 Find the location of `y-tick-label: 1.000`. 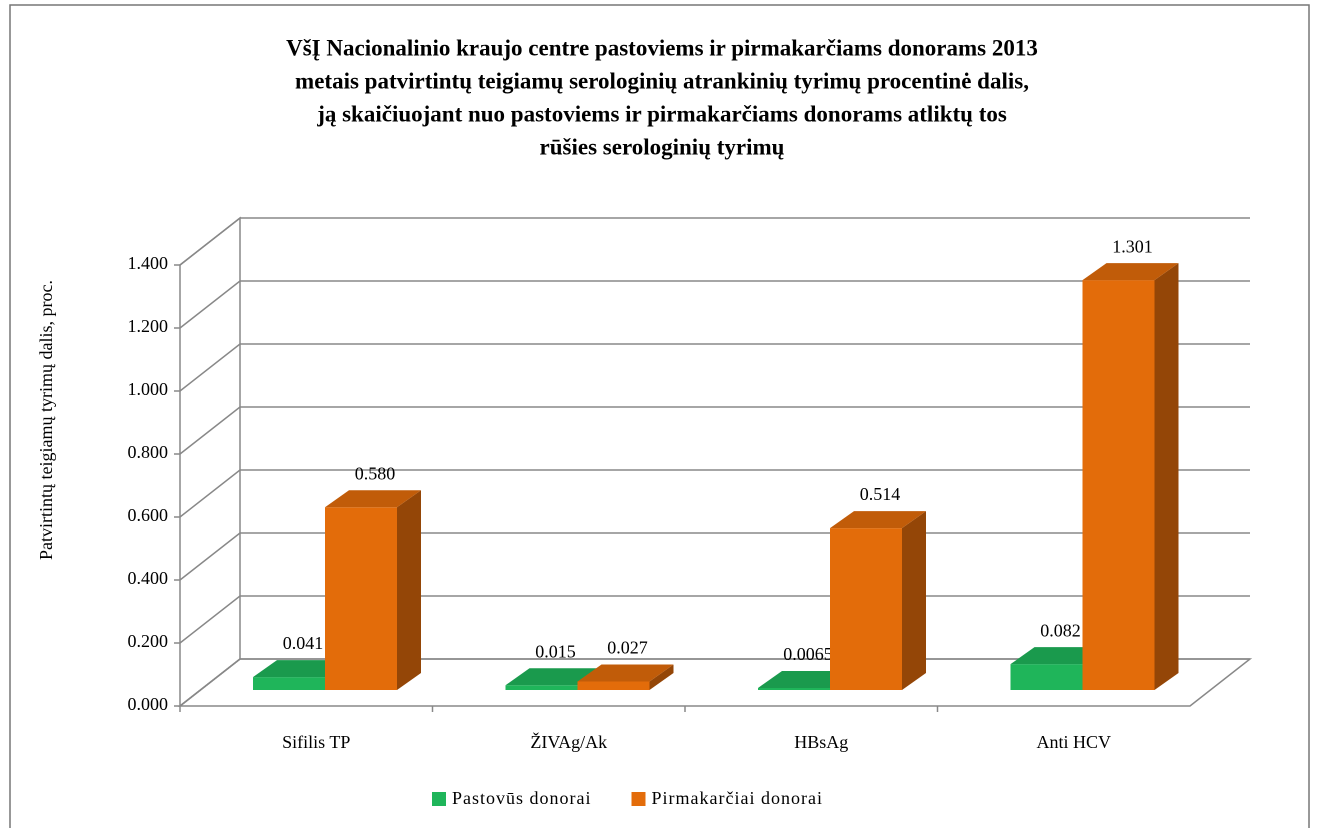

y-tick-label: 1.000 is located at coordinates (148, 389).